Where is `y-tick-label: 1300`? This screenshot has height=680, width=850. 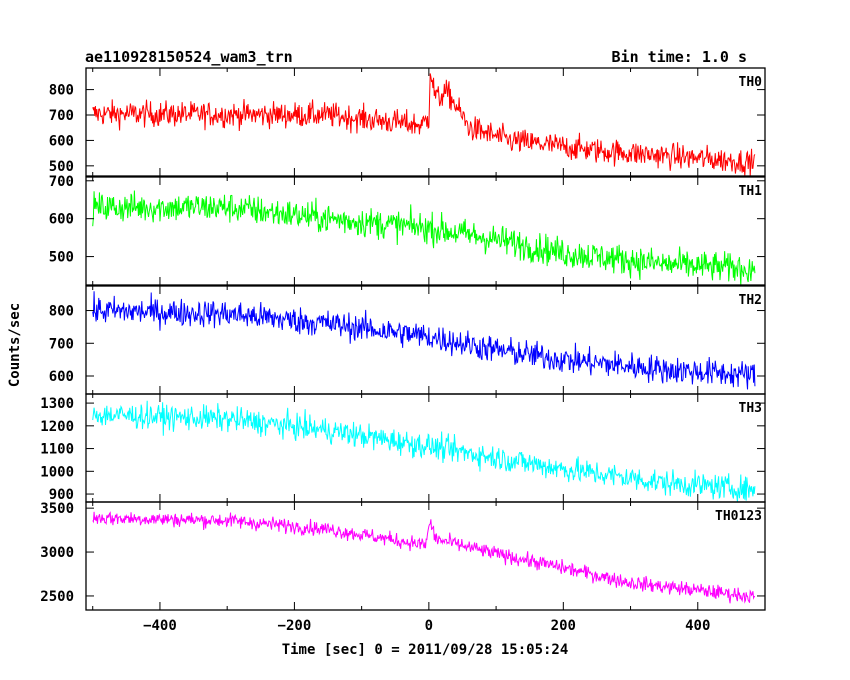
y-tick-label: 1300 is located at coordinates (57, 404).